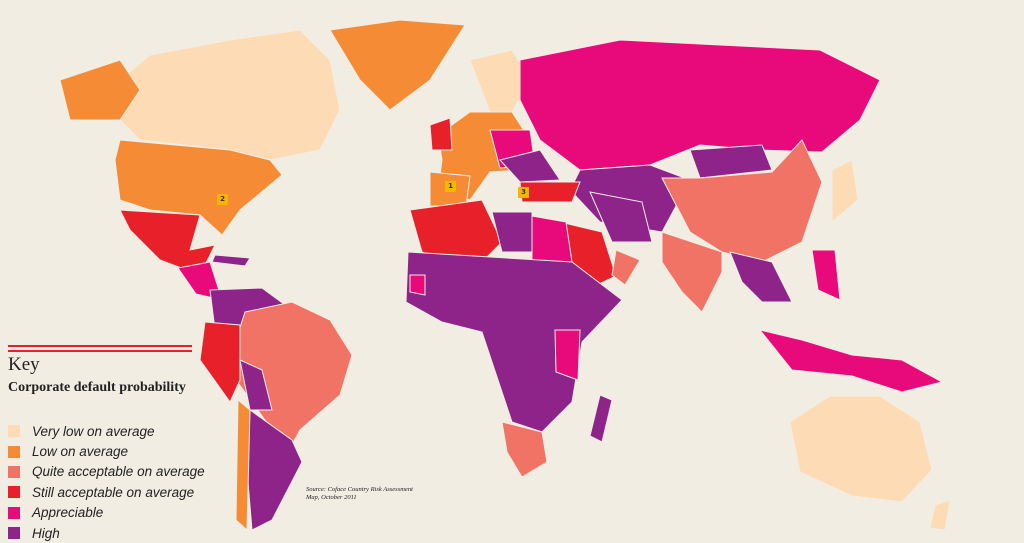  What do you see at coordinates (550, 192) in the screenshot?
I see `region-turkey` at bounding box center [550, 192].